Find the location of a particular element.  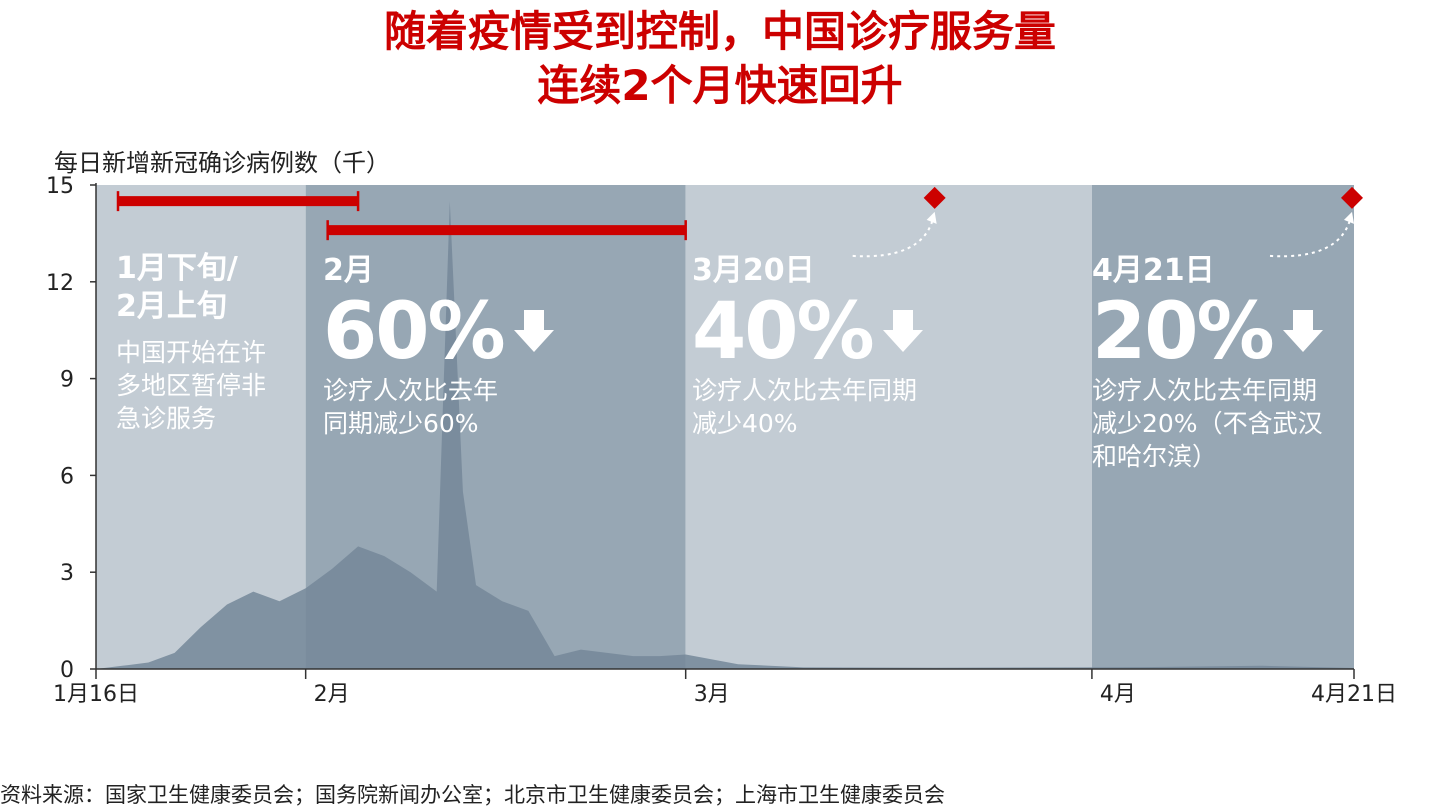

annotation-desc: 诊疗人次比去年同期 减少40% is located at coordinates (805, 407).